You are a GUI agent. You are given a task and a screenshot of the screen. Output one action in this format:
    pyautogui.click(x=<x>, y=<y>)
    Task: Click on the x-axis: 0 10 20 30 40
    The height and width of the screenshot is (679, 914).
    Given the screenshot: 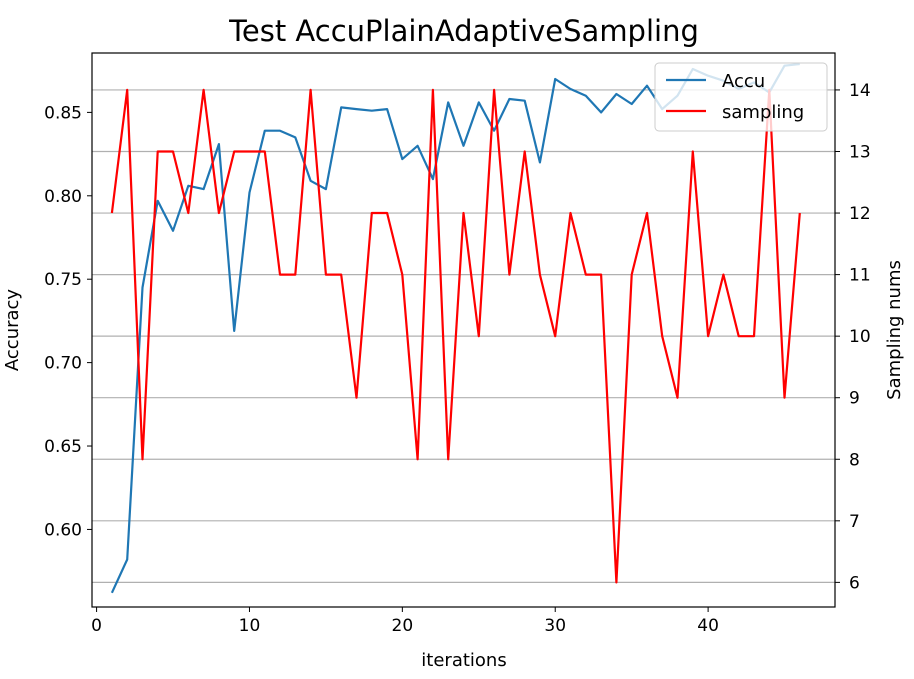 What is the action you would take?
    pyautogui.click(x=405, y=621)
    